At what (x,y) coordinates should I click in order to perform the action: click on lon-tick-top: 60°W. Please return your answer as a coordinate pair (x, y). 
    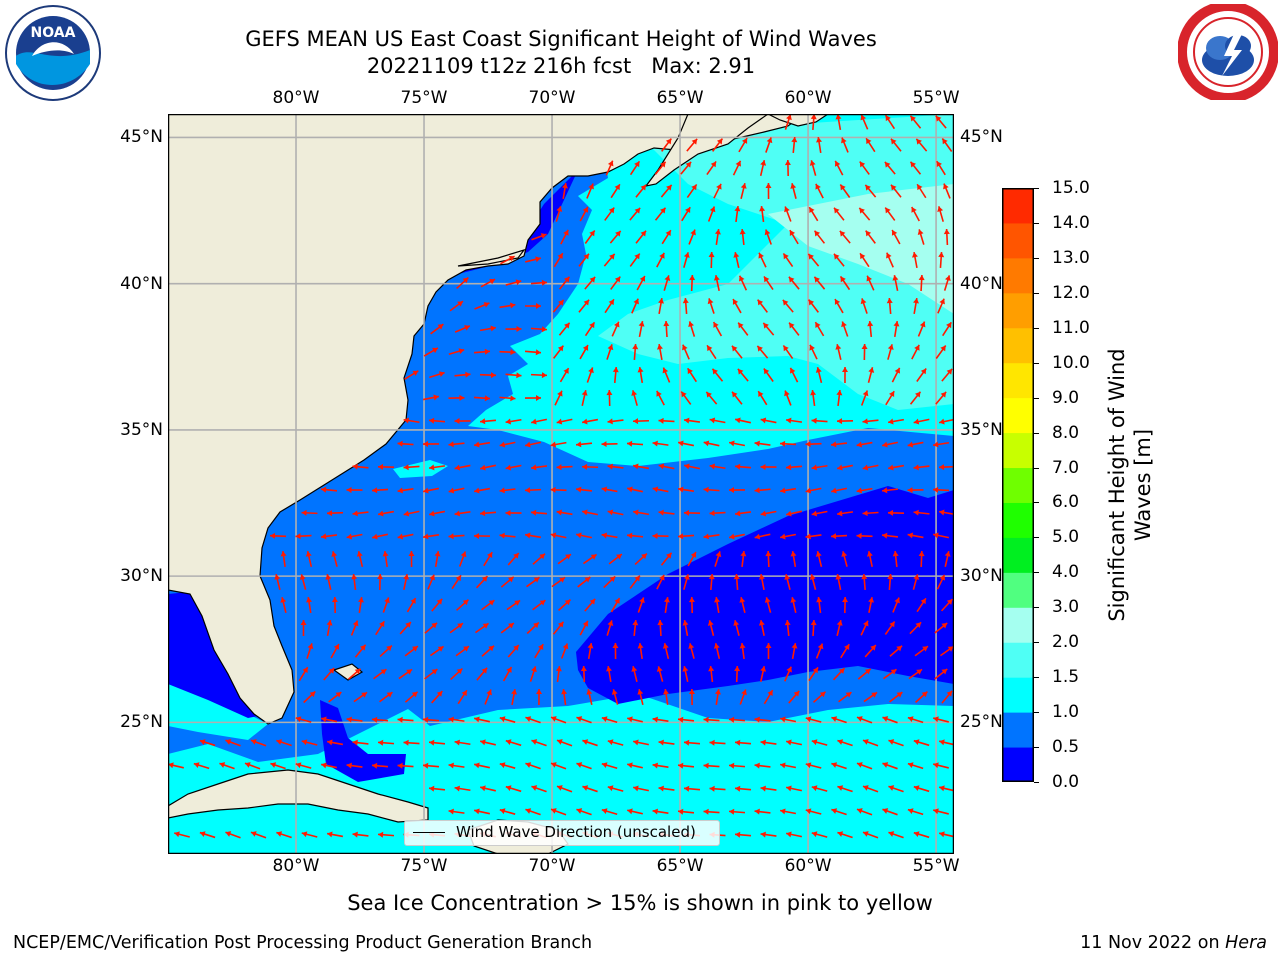
    Looking at the image, I should click on (808, 98).